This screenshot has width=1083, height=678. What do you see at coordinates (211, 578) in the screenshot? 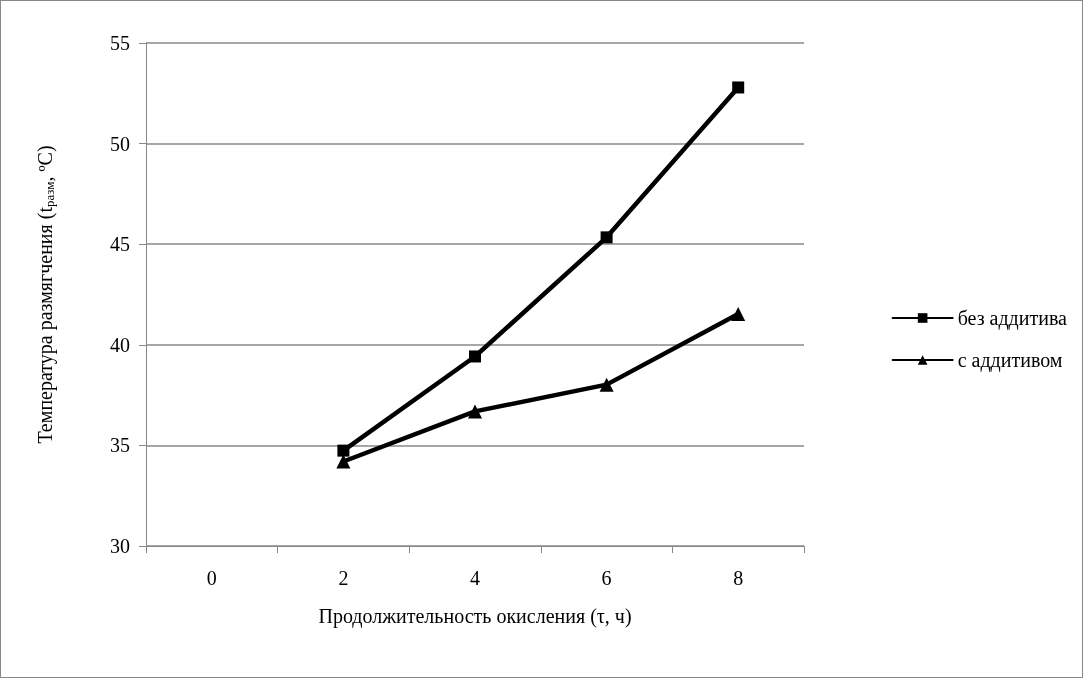
I see `x-tick-label: 0` at bounding box center [211, 578].